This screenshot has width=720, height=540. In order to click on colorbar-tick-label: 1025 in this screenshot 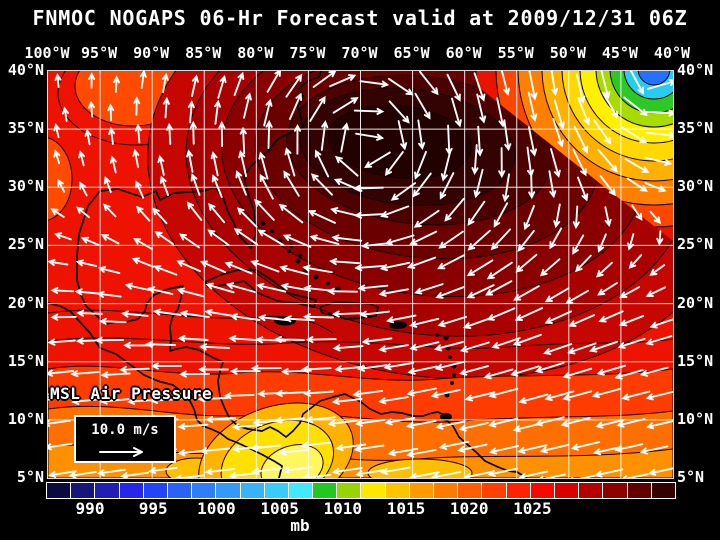, I will do `click(532, 508)`.